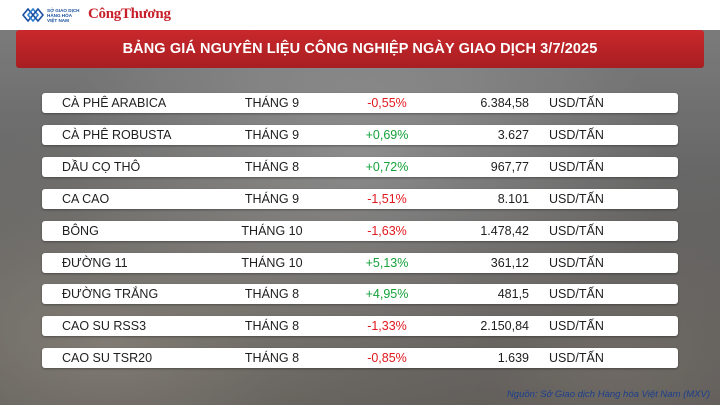  I want to click on table-row: DẦU CỌ THÔ THÁNG 8 +0,72% 967,77 USD/TẤN, so click(360, 166).